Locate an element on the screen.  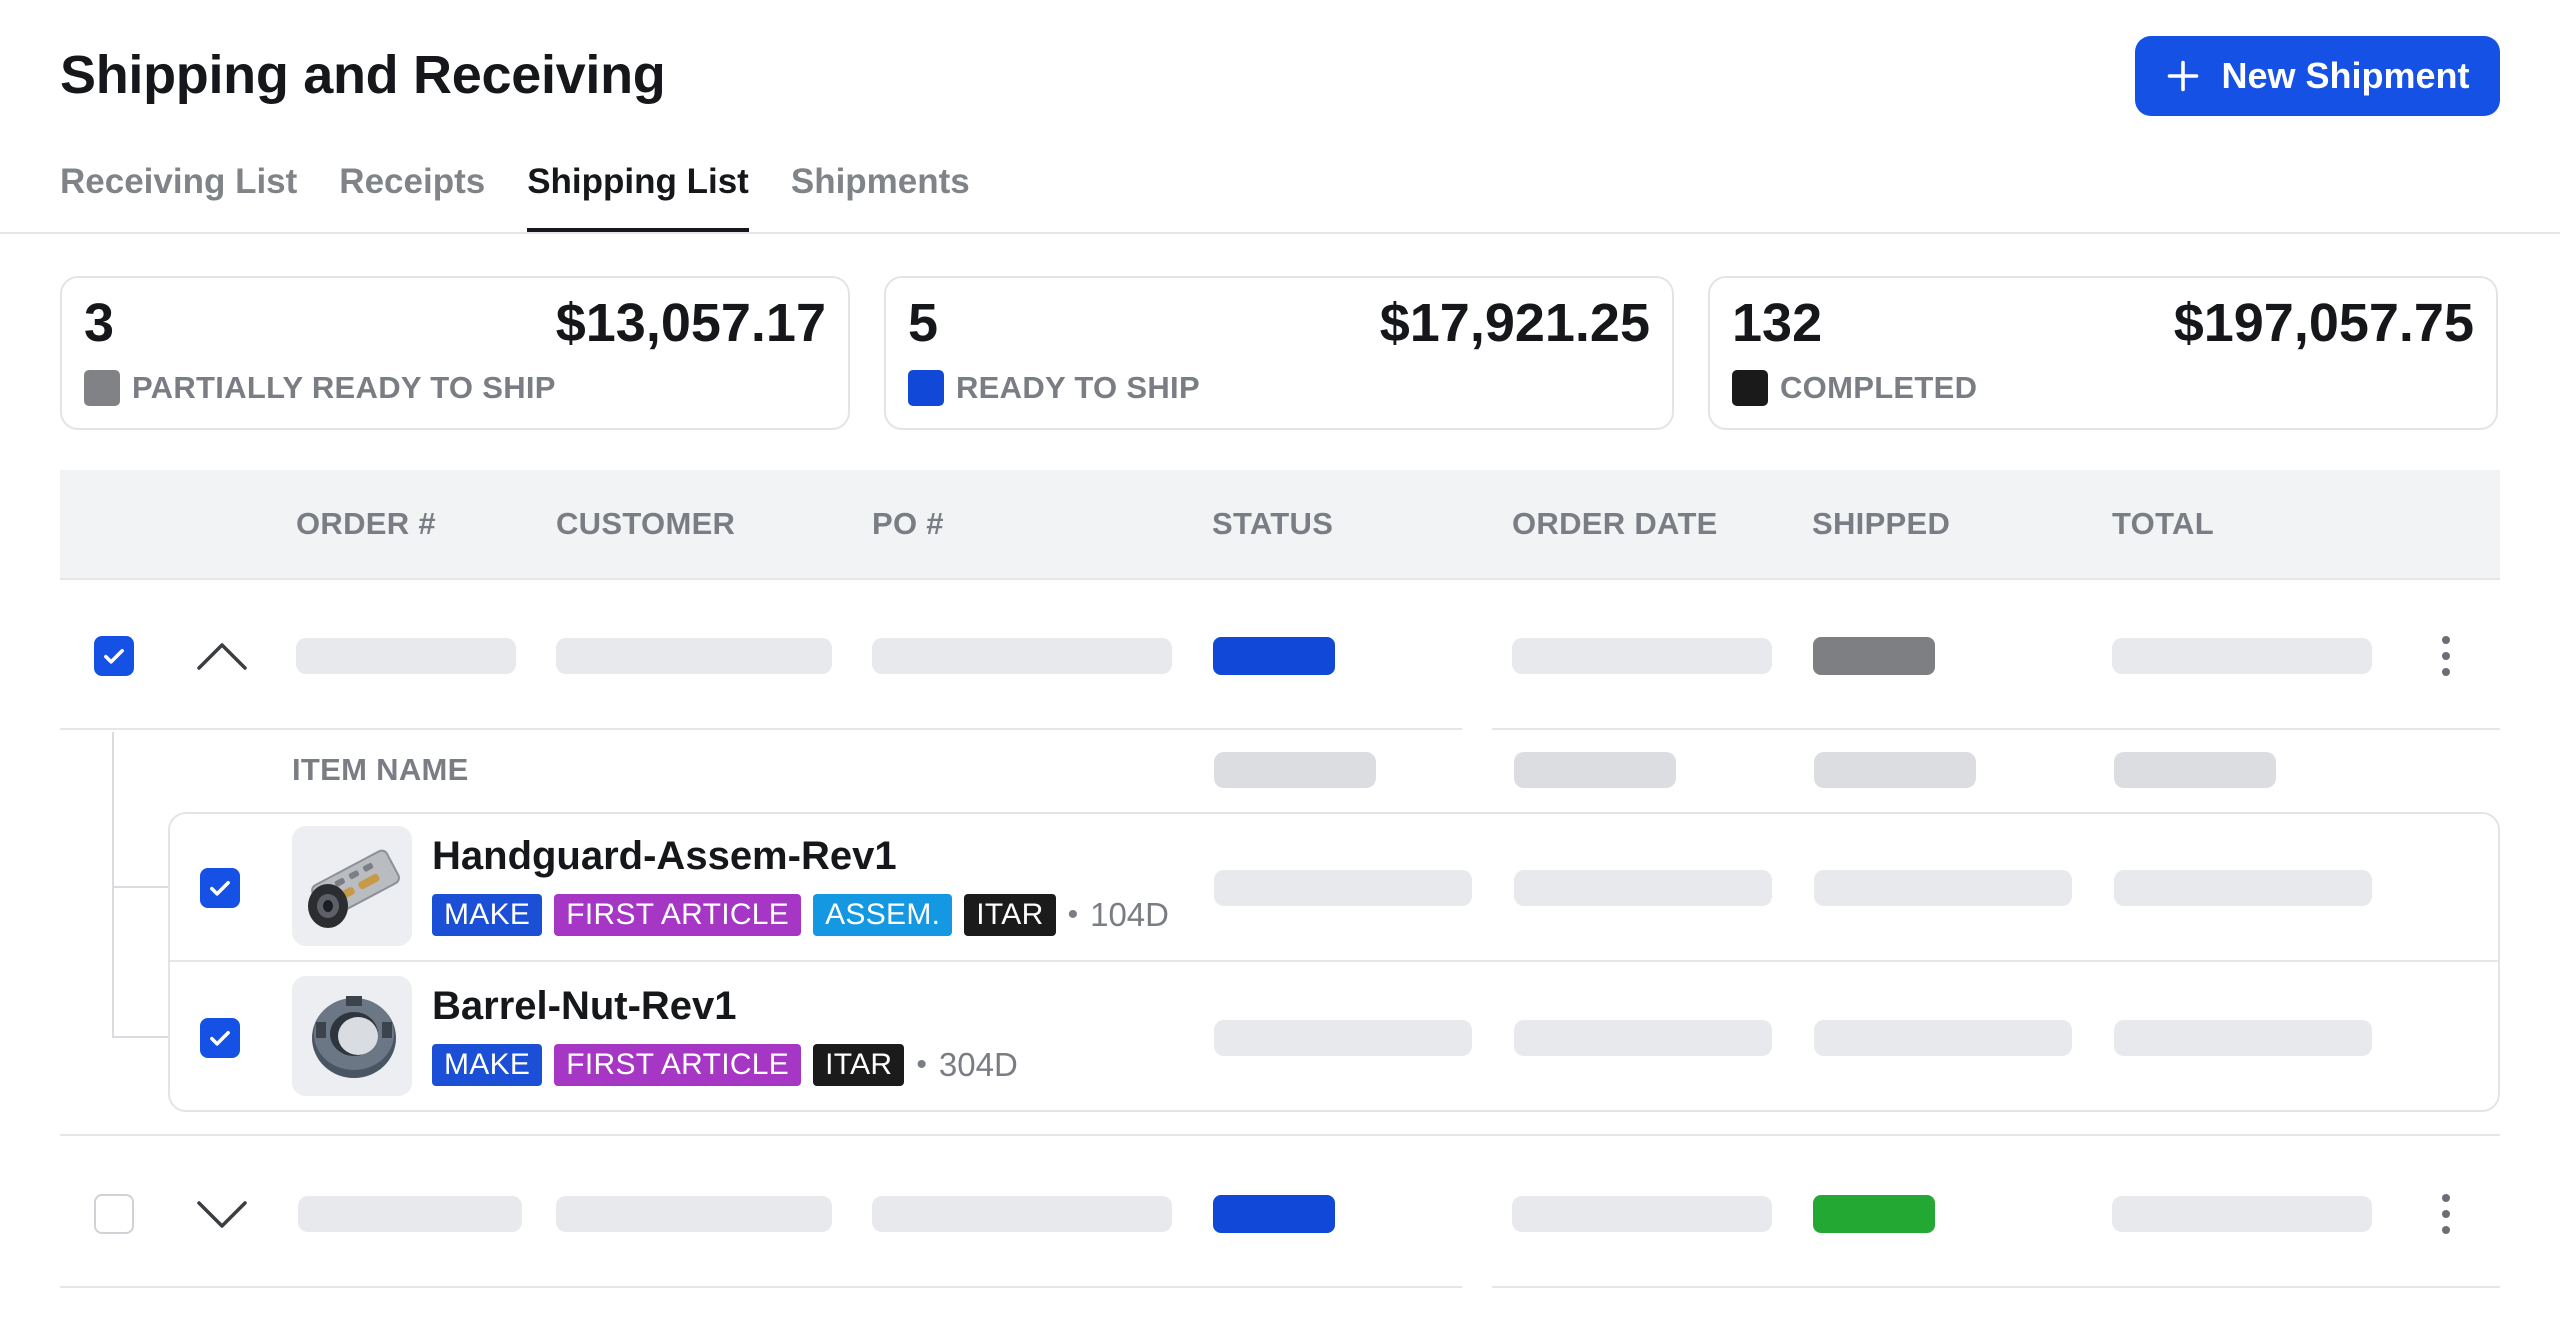
summary-label-text: COMPLETED is located at coordinates (1879, 387).